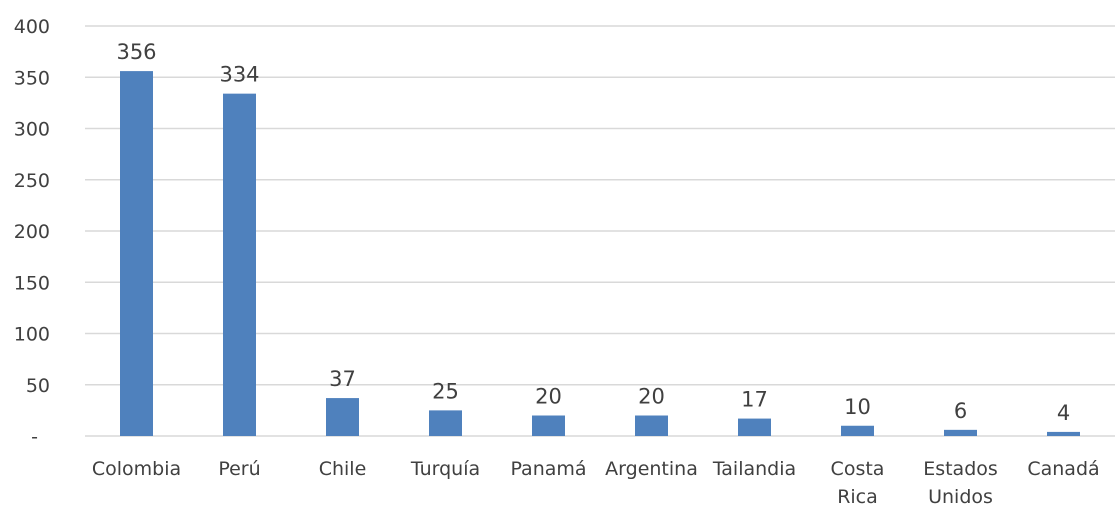 The image size is (1117, 512). Describe the element at coordinates (136, 52) in the screenshot. I see `data-label: 356` at that location.